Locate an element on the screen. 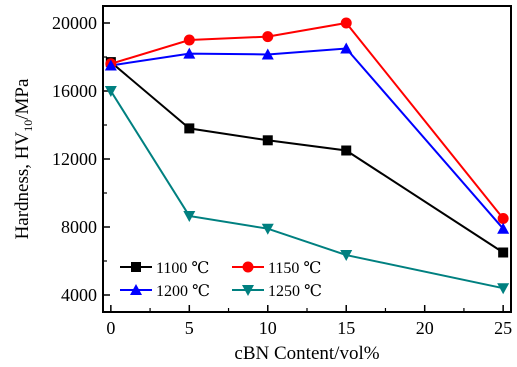 The height and width of the screenshot is (367, 517). legend-label: 1100 ℃ is located at coordinates (182, 268).